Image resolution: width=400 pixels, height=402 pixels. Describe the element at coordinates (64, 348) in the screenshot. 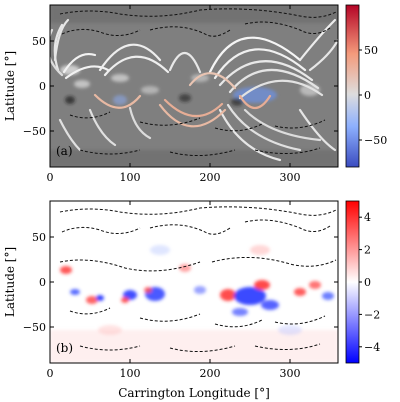

I see `panel-b-tag: (b)` at that location.